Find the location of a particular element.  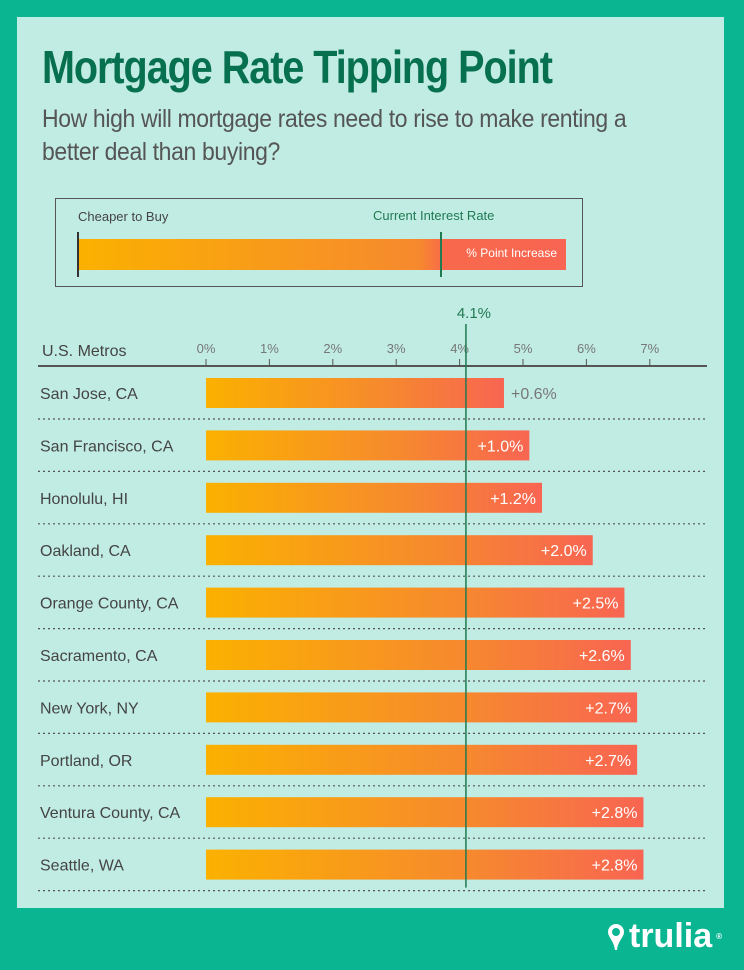

metro-label: Portland, OR is located at coordinates (86, 761).